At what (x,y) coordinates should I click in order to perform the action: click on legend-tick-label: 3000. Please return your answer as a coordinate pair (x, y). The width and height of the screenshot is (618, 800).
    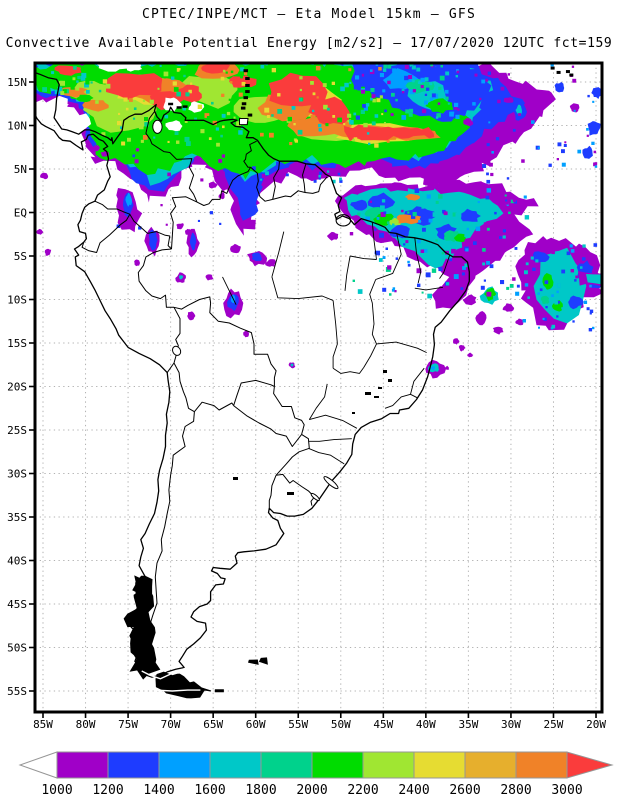
    Looking at the image, I should click on (566, 790).